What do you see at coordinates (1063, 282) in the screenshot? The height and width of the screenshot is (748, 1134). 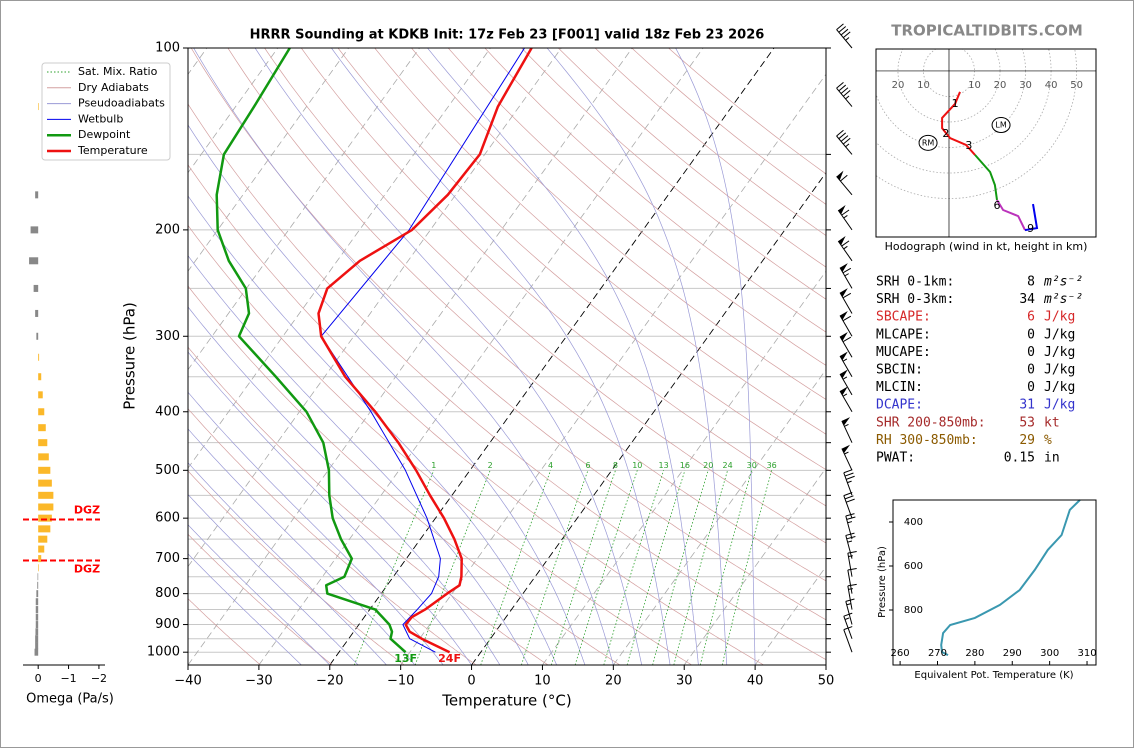 I see `stat-unit: m²s⁻²` at bounding box center [1063, 282].